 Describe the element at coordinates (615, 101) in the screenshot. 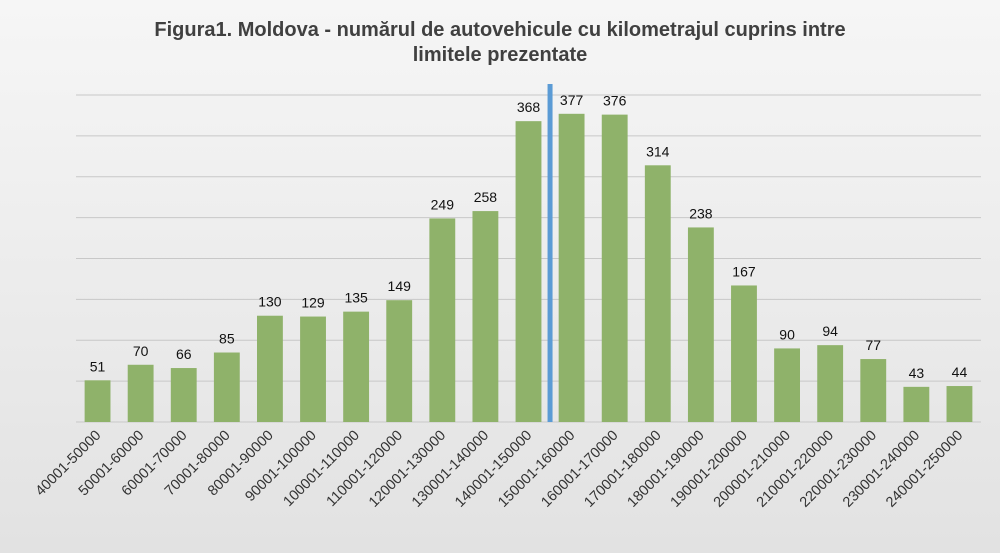

I see `data-label: 376` at that location.